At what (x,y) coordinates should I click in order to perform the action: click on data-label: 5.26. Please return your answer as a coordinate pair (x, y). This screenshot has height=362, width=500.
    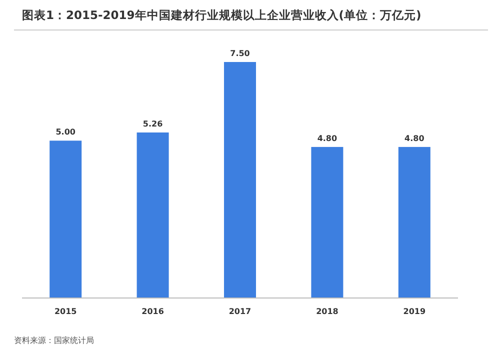
    Looking at the image, I should click on (153, 123).